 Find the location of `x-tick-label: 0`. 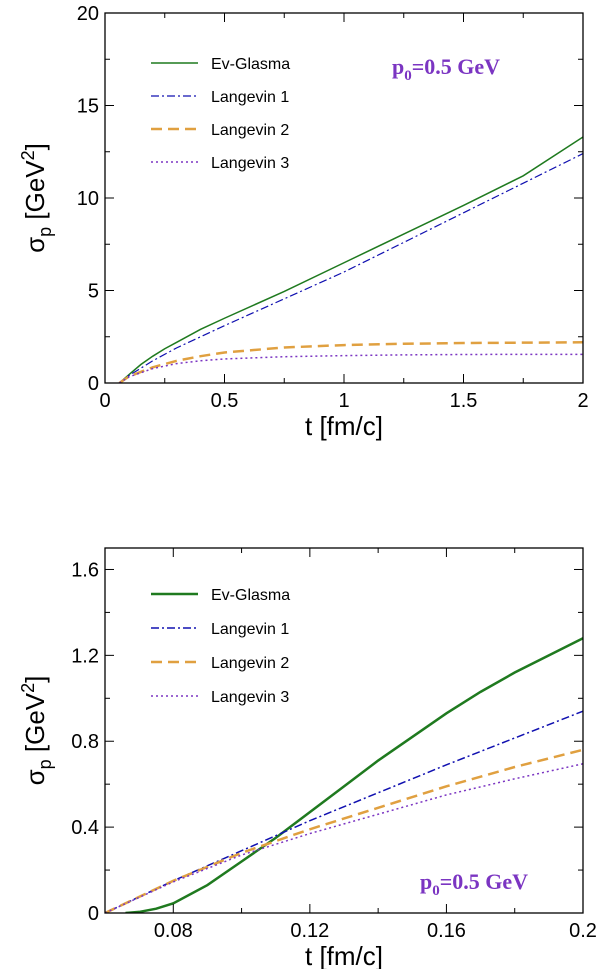

x-tick-label: 0 is located at coordinates (104, 401).